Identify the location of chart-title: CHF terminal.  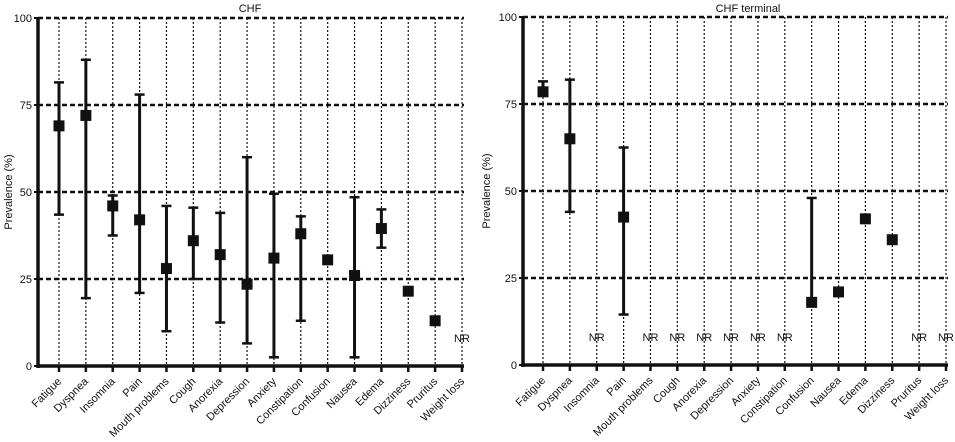
(748, 9).